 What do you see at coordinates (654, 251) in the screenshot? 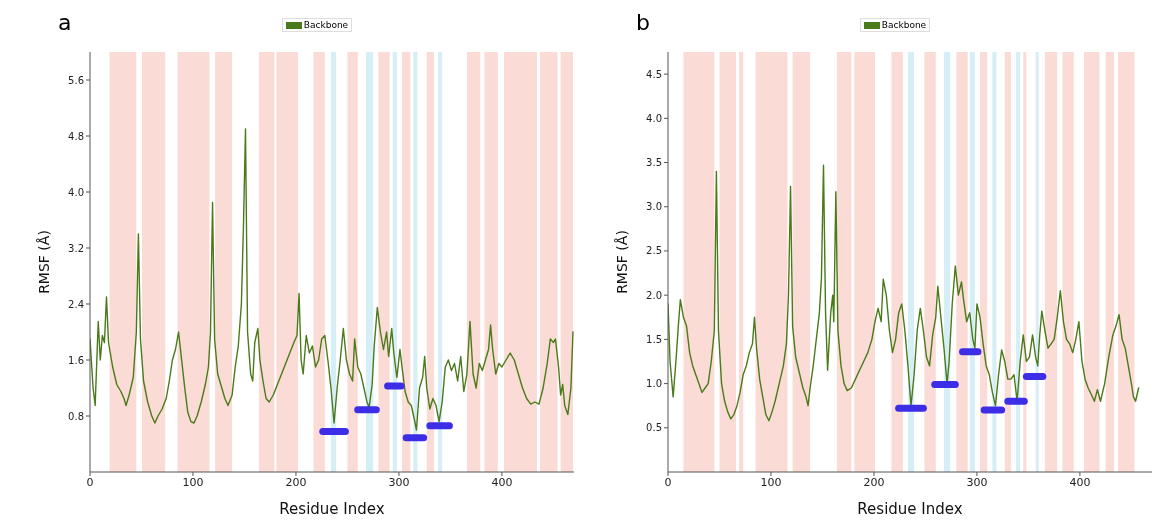
I see `y-tick-label: 2.5` at bounding box center [654, 251].